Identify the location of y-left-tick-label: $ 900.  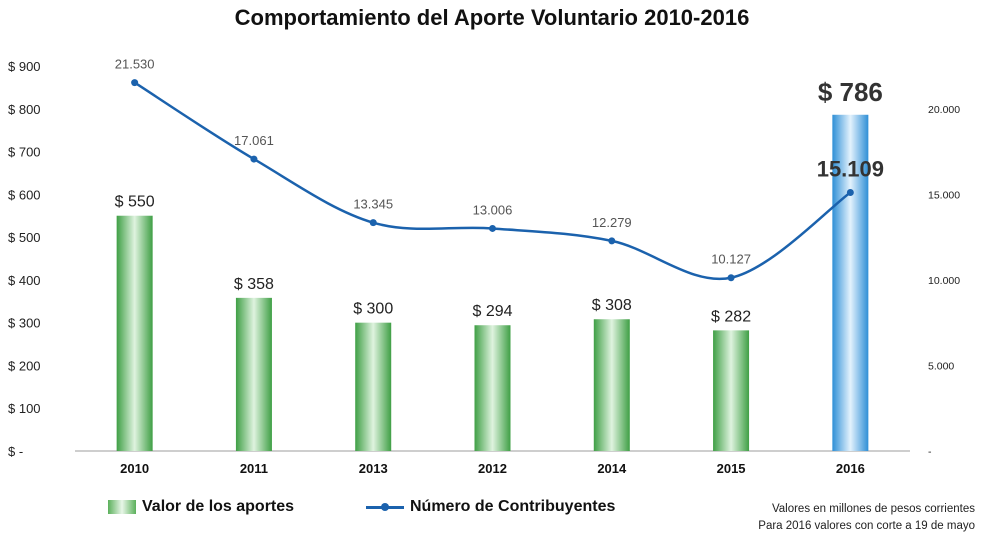
(24, 66).